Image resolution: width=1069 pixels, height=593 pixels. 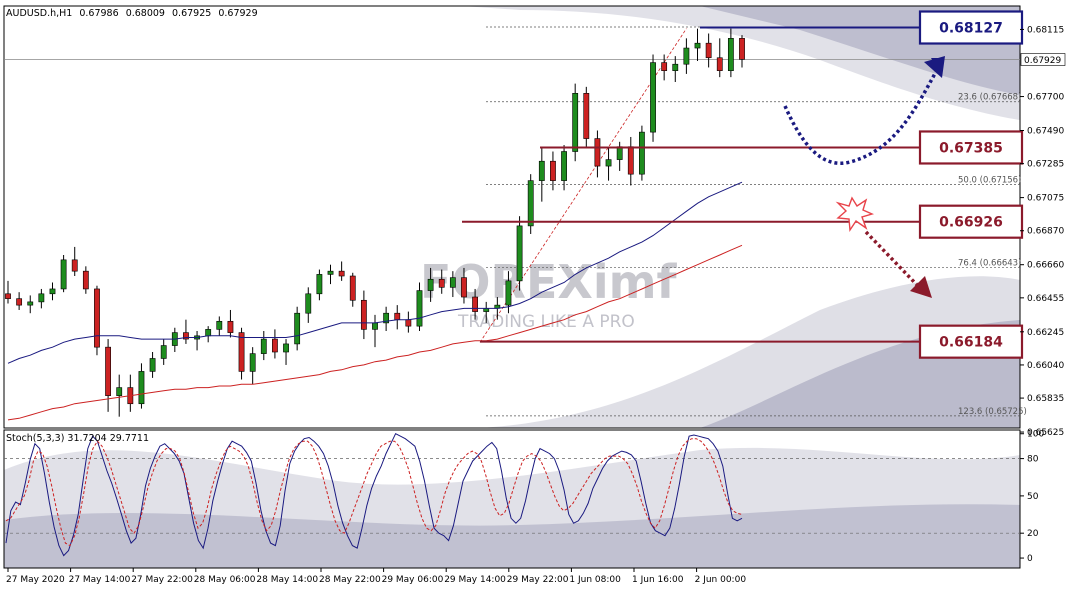 What do you see at coordinates (1045, 333) in the screenshot?
I see `price-tick-label: 0.66245` at bounding box center [1045, 333].